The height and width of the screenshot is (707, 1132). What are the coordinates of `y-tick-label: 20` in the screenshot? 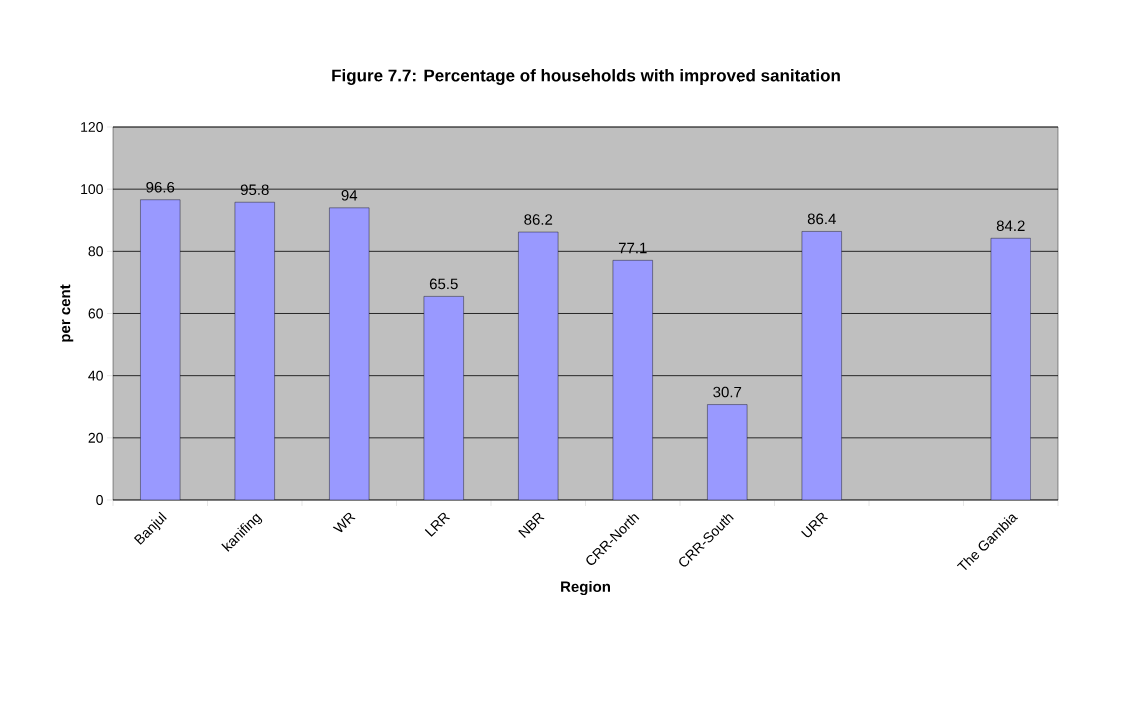 It's located at (95, 437).